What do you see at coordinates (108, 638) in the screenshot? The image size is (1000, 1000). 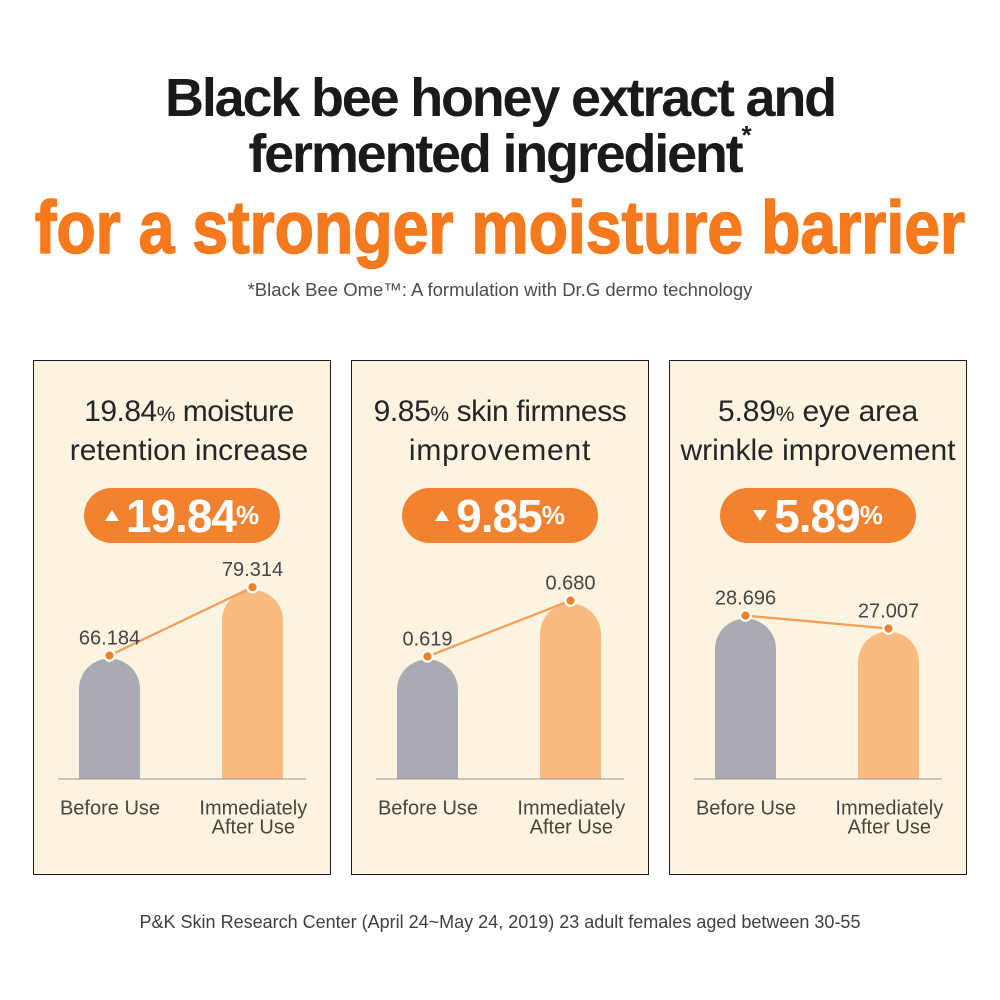 I see `svg-text: 66.184` at bounding box center [108, 638].